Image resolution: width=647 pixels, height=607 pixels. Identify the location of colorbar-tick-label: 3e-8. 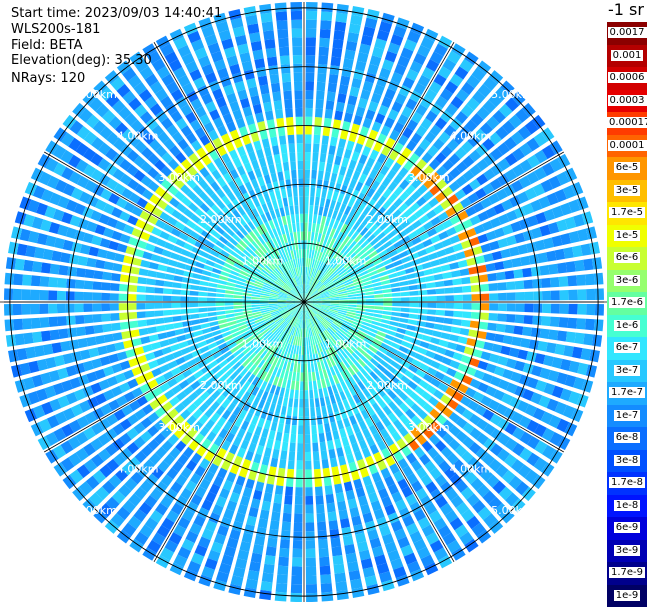
(627, 460).